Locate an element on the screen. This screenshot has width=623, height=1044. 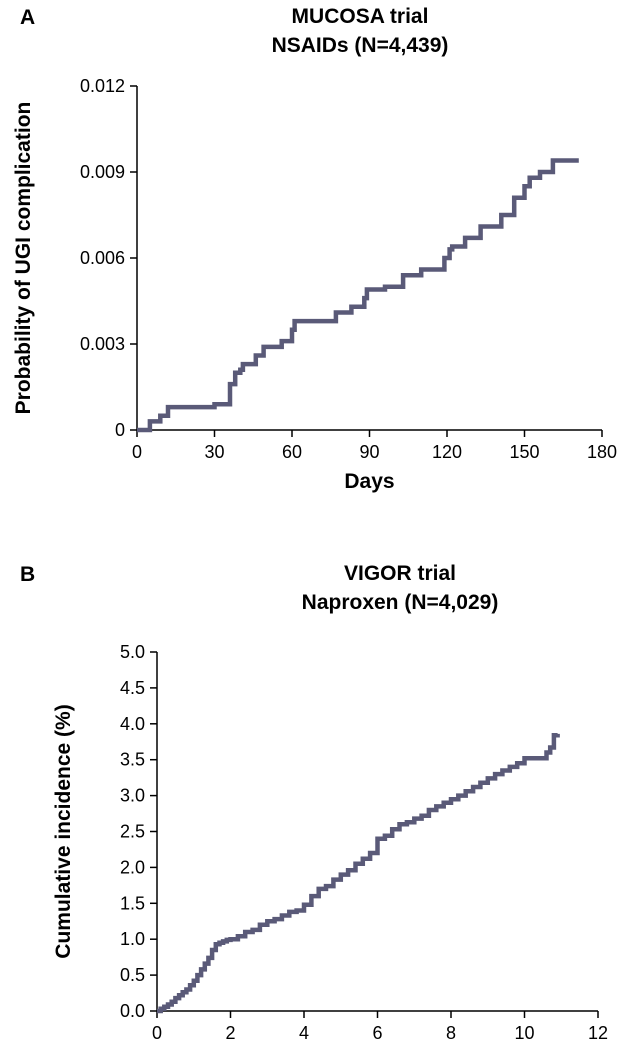
chart-b-x-tick-label: 10 is located at coordinates (524, 1033).